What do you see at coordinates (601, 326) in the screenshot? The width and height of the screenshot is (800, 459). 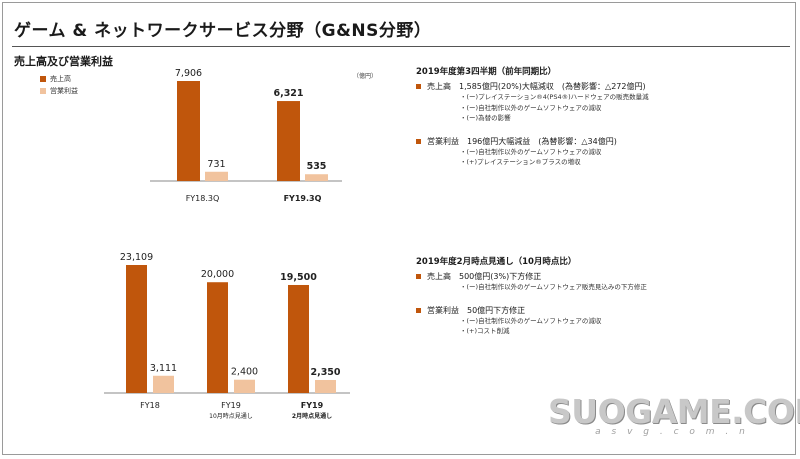 I see `forecast-op-details: ・(ー)自社制作以外のゲームソフトウェアの減収 ・(+)コスト削減` at bounding box center [601, 326].